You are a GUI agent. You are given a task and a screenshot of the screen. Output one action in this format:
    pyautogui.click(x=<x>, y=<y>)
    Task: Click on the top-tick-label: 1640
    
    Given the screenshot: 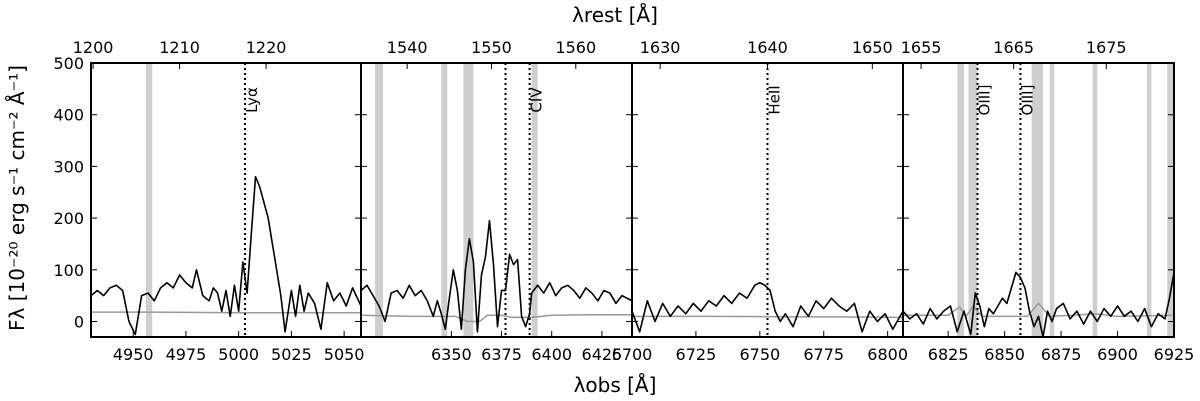 What is the action you would take?
    pyautogui.click(x=767, y=47)
    